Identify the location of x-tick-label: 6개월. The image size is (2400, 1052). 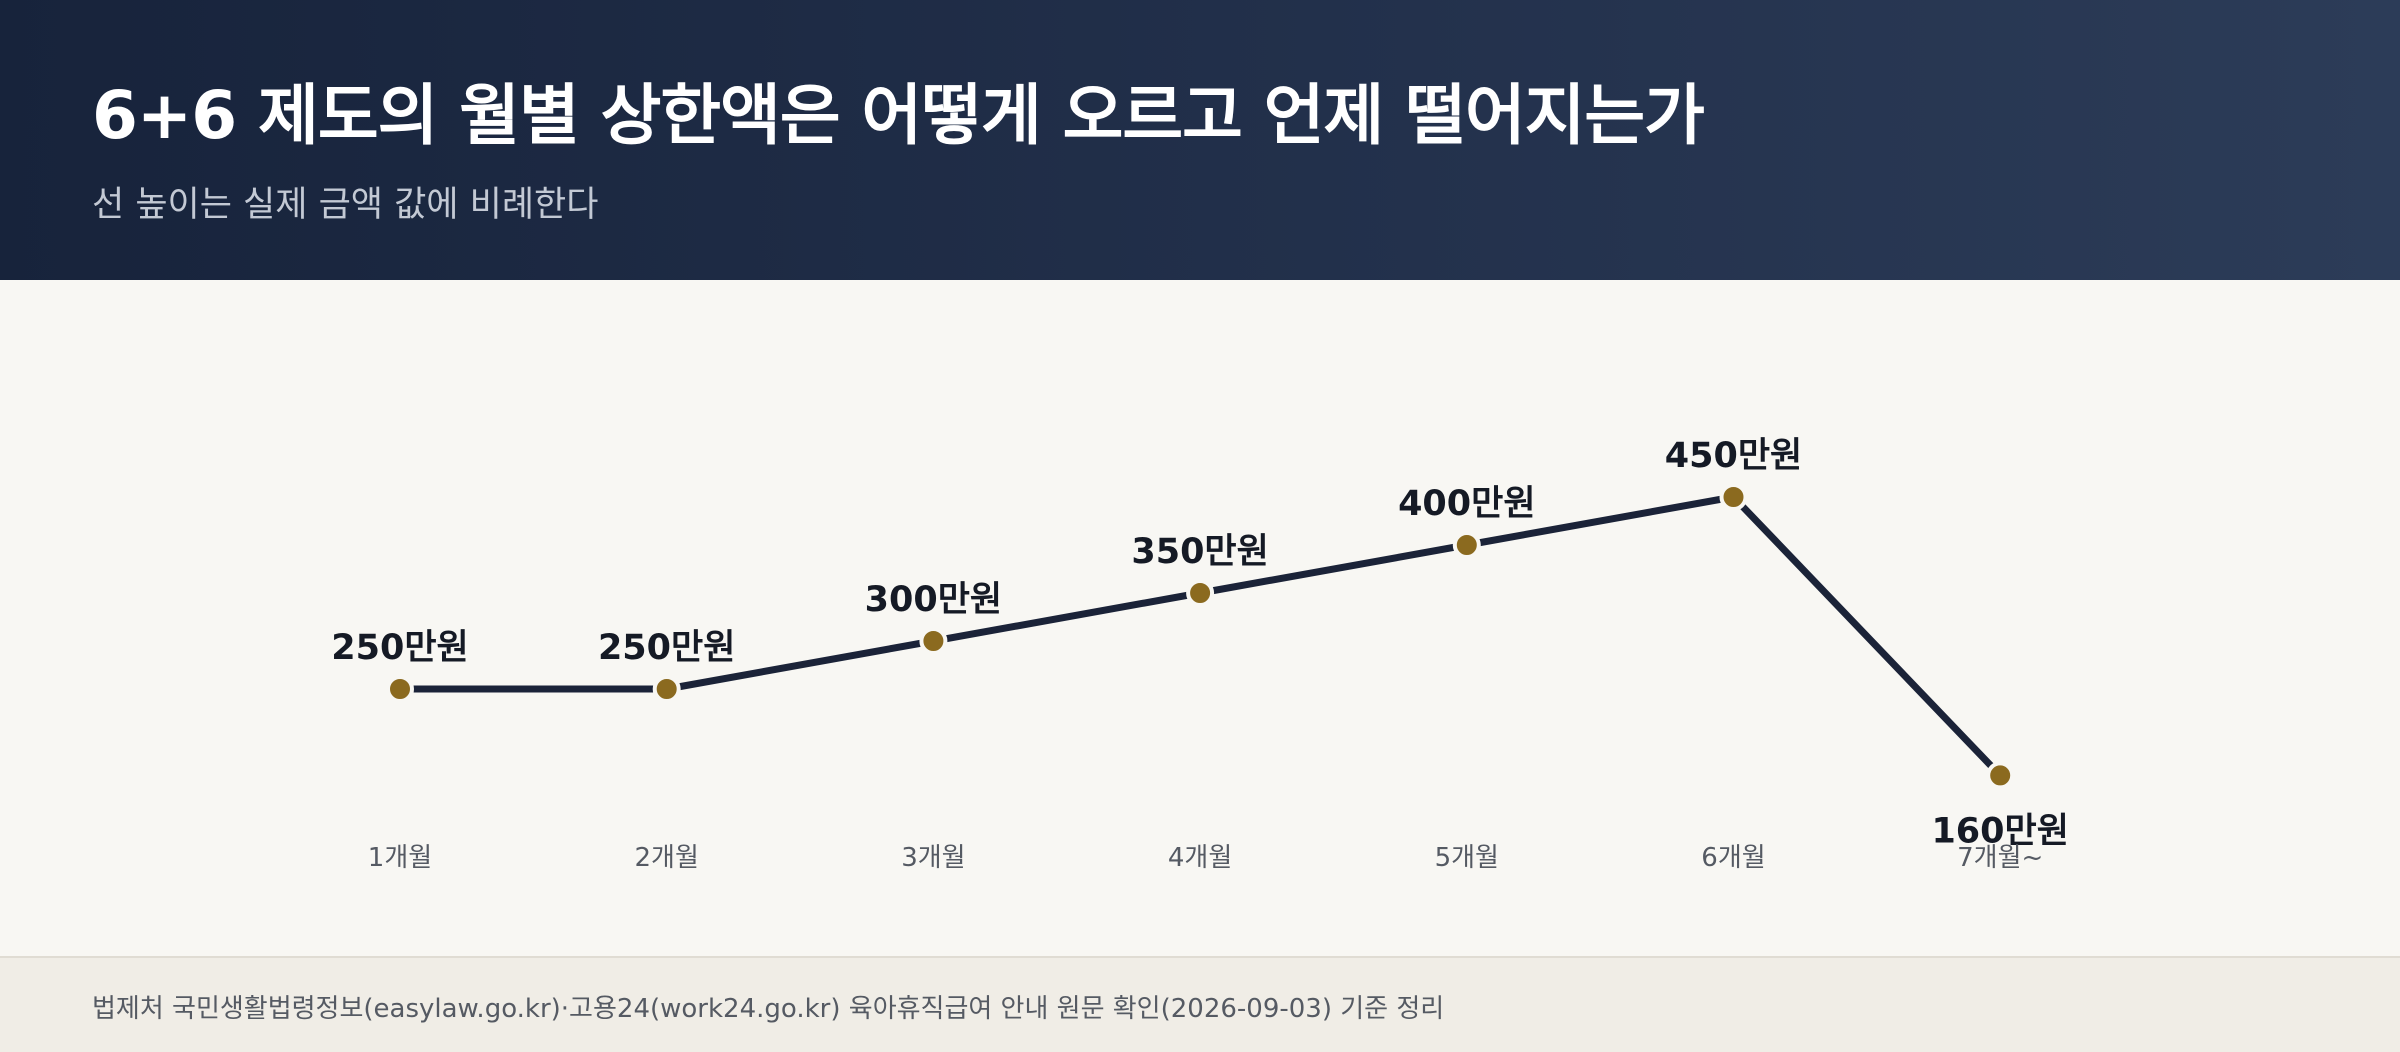
(1733, 858).